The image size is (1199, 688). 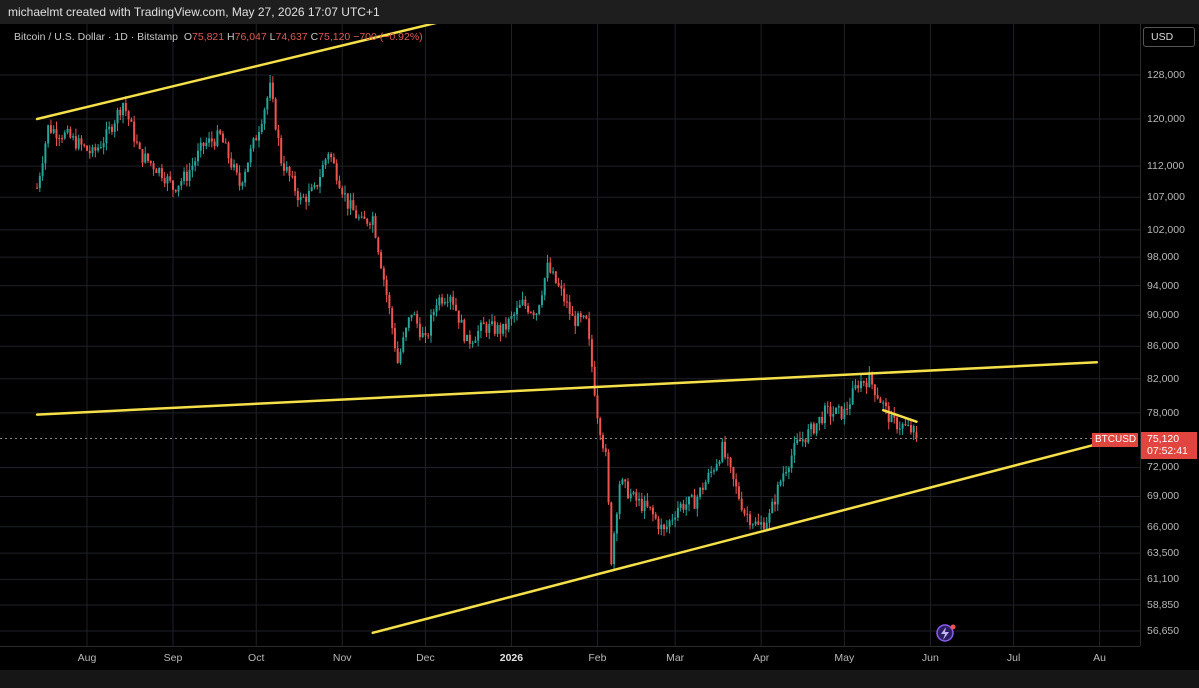 I want to click on symbol-tag: BTCUSD, so click(x=1115, y=440).